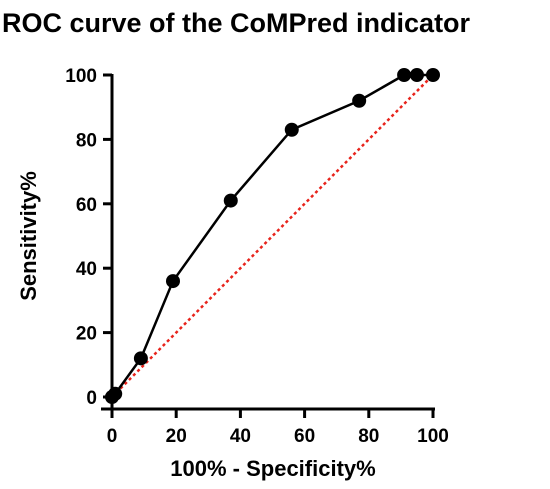  What do you see at coordinates (433, 436) in the screenshot?
I see `x-tick-label: 100` at bounding box center [433, 436].